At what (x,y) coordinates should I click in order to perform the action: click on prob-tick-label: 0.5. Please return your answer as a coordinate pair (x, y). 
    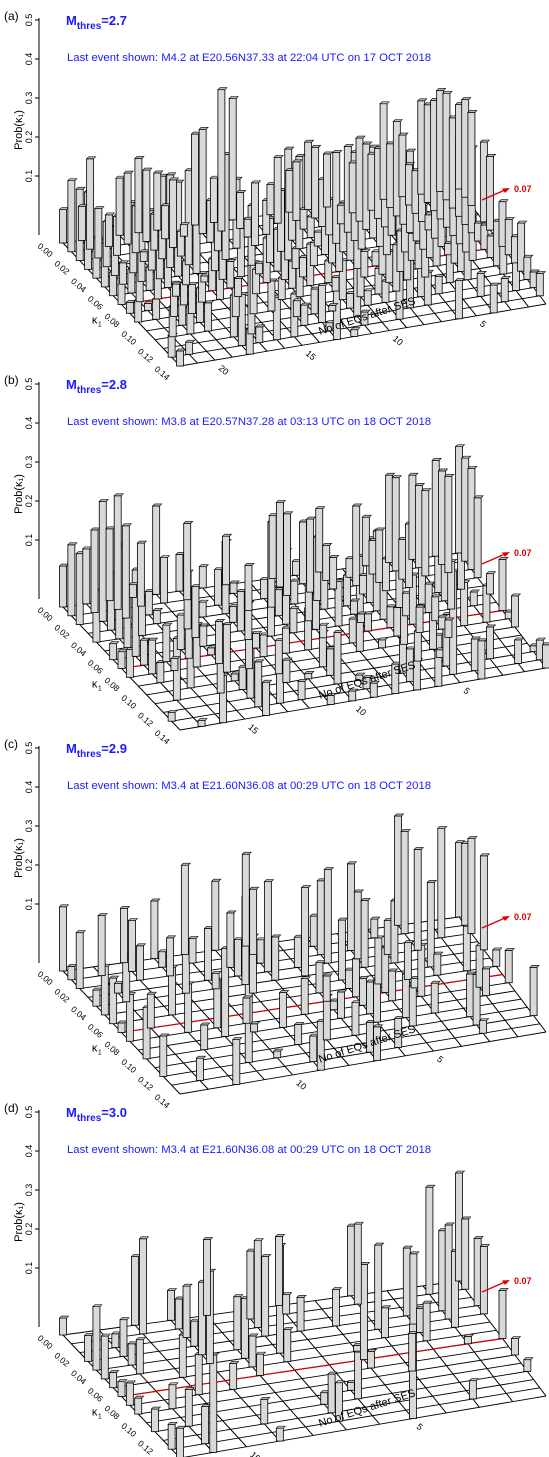
    Looking at the image, I should click on (29, 384).